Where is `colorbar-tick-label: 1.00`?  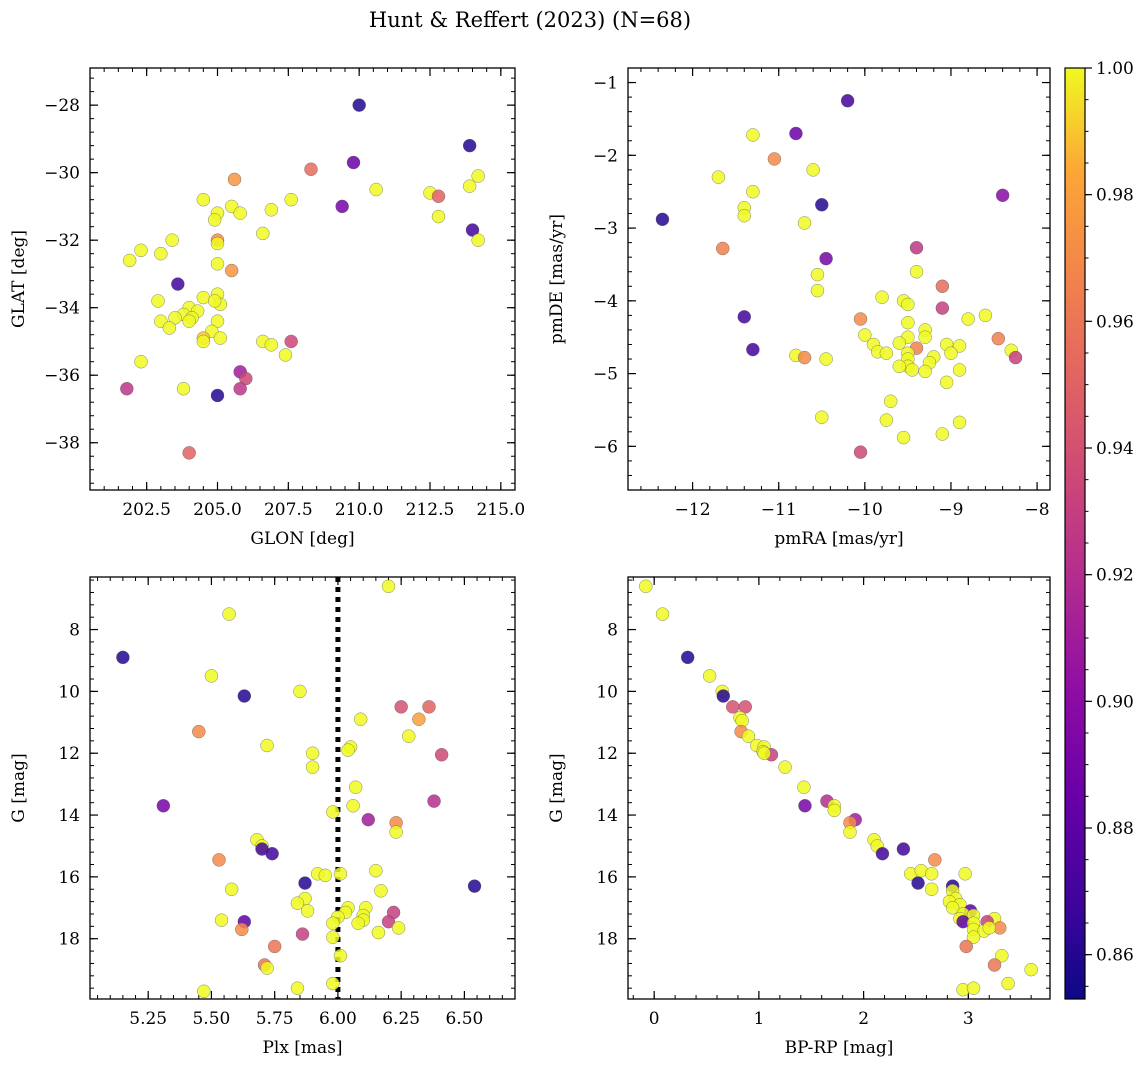
colorbar-tick-label: 1.00 is located at coordinates (1115, 69).